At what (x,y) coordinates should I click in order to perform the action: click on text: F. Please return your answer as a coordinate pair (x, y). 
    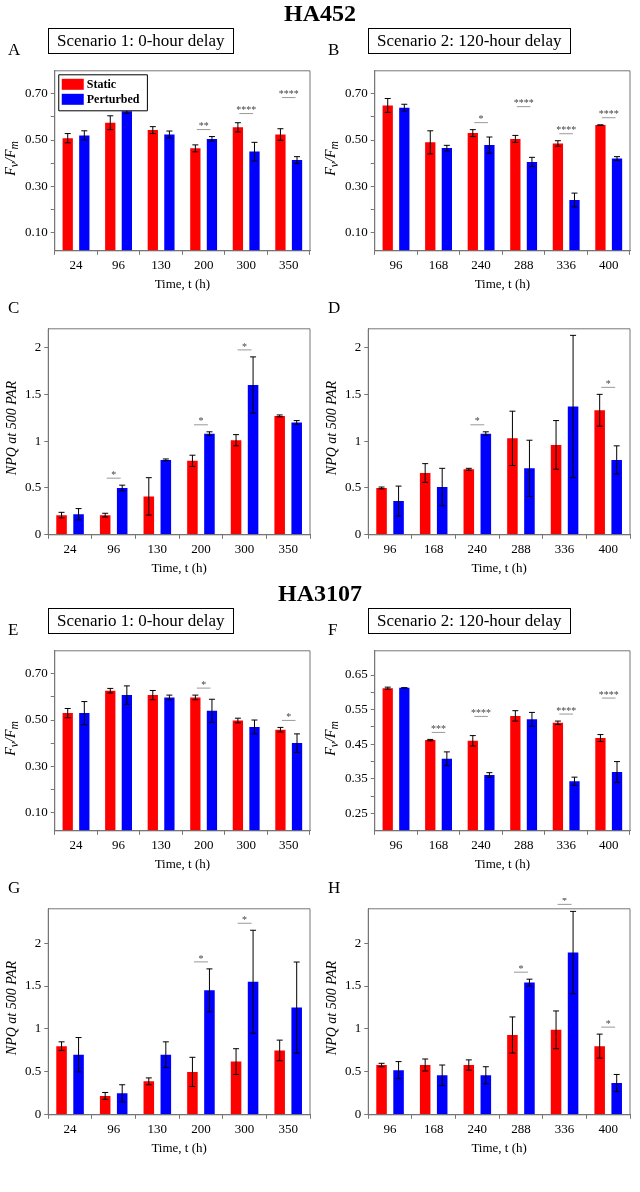
    Looking at the image, I should click on (333, 630).